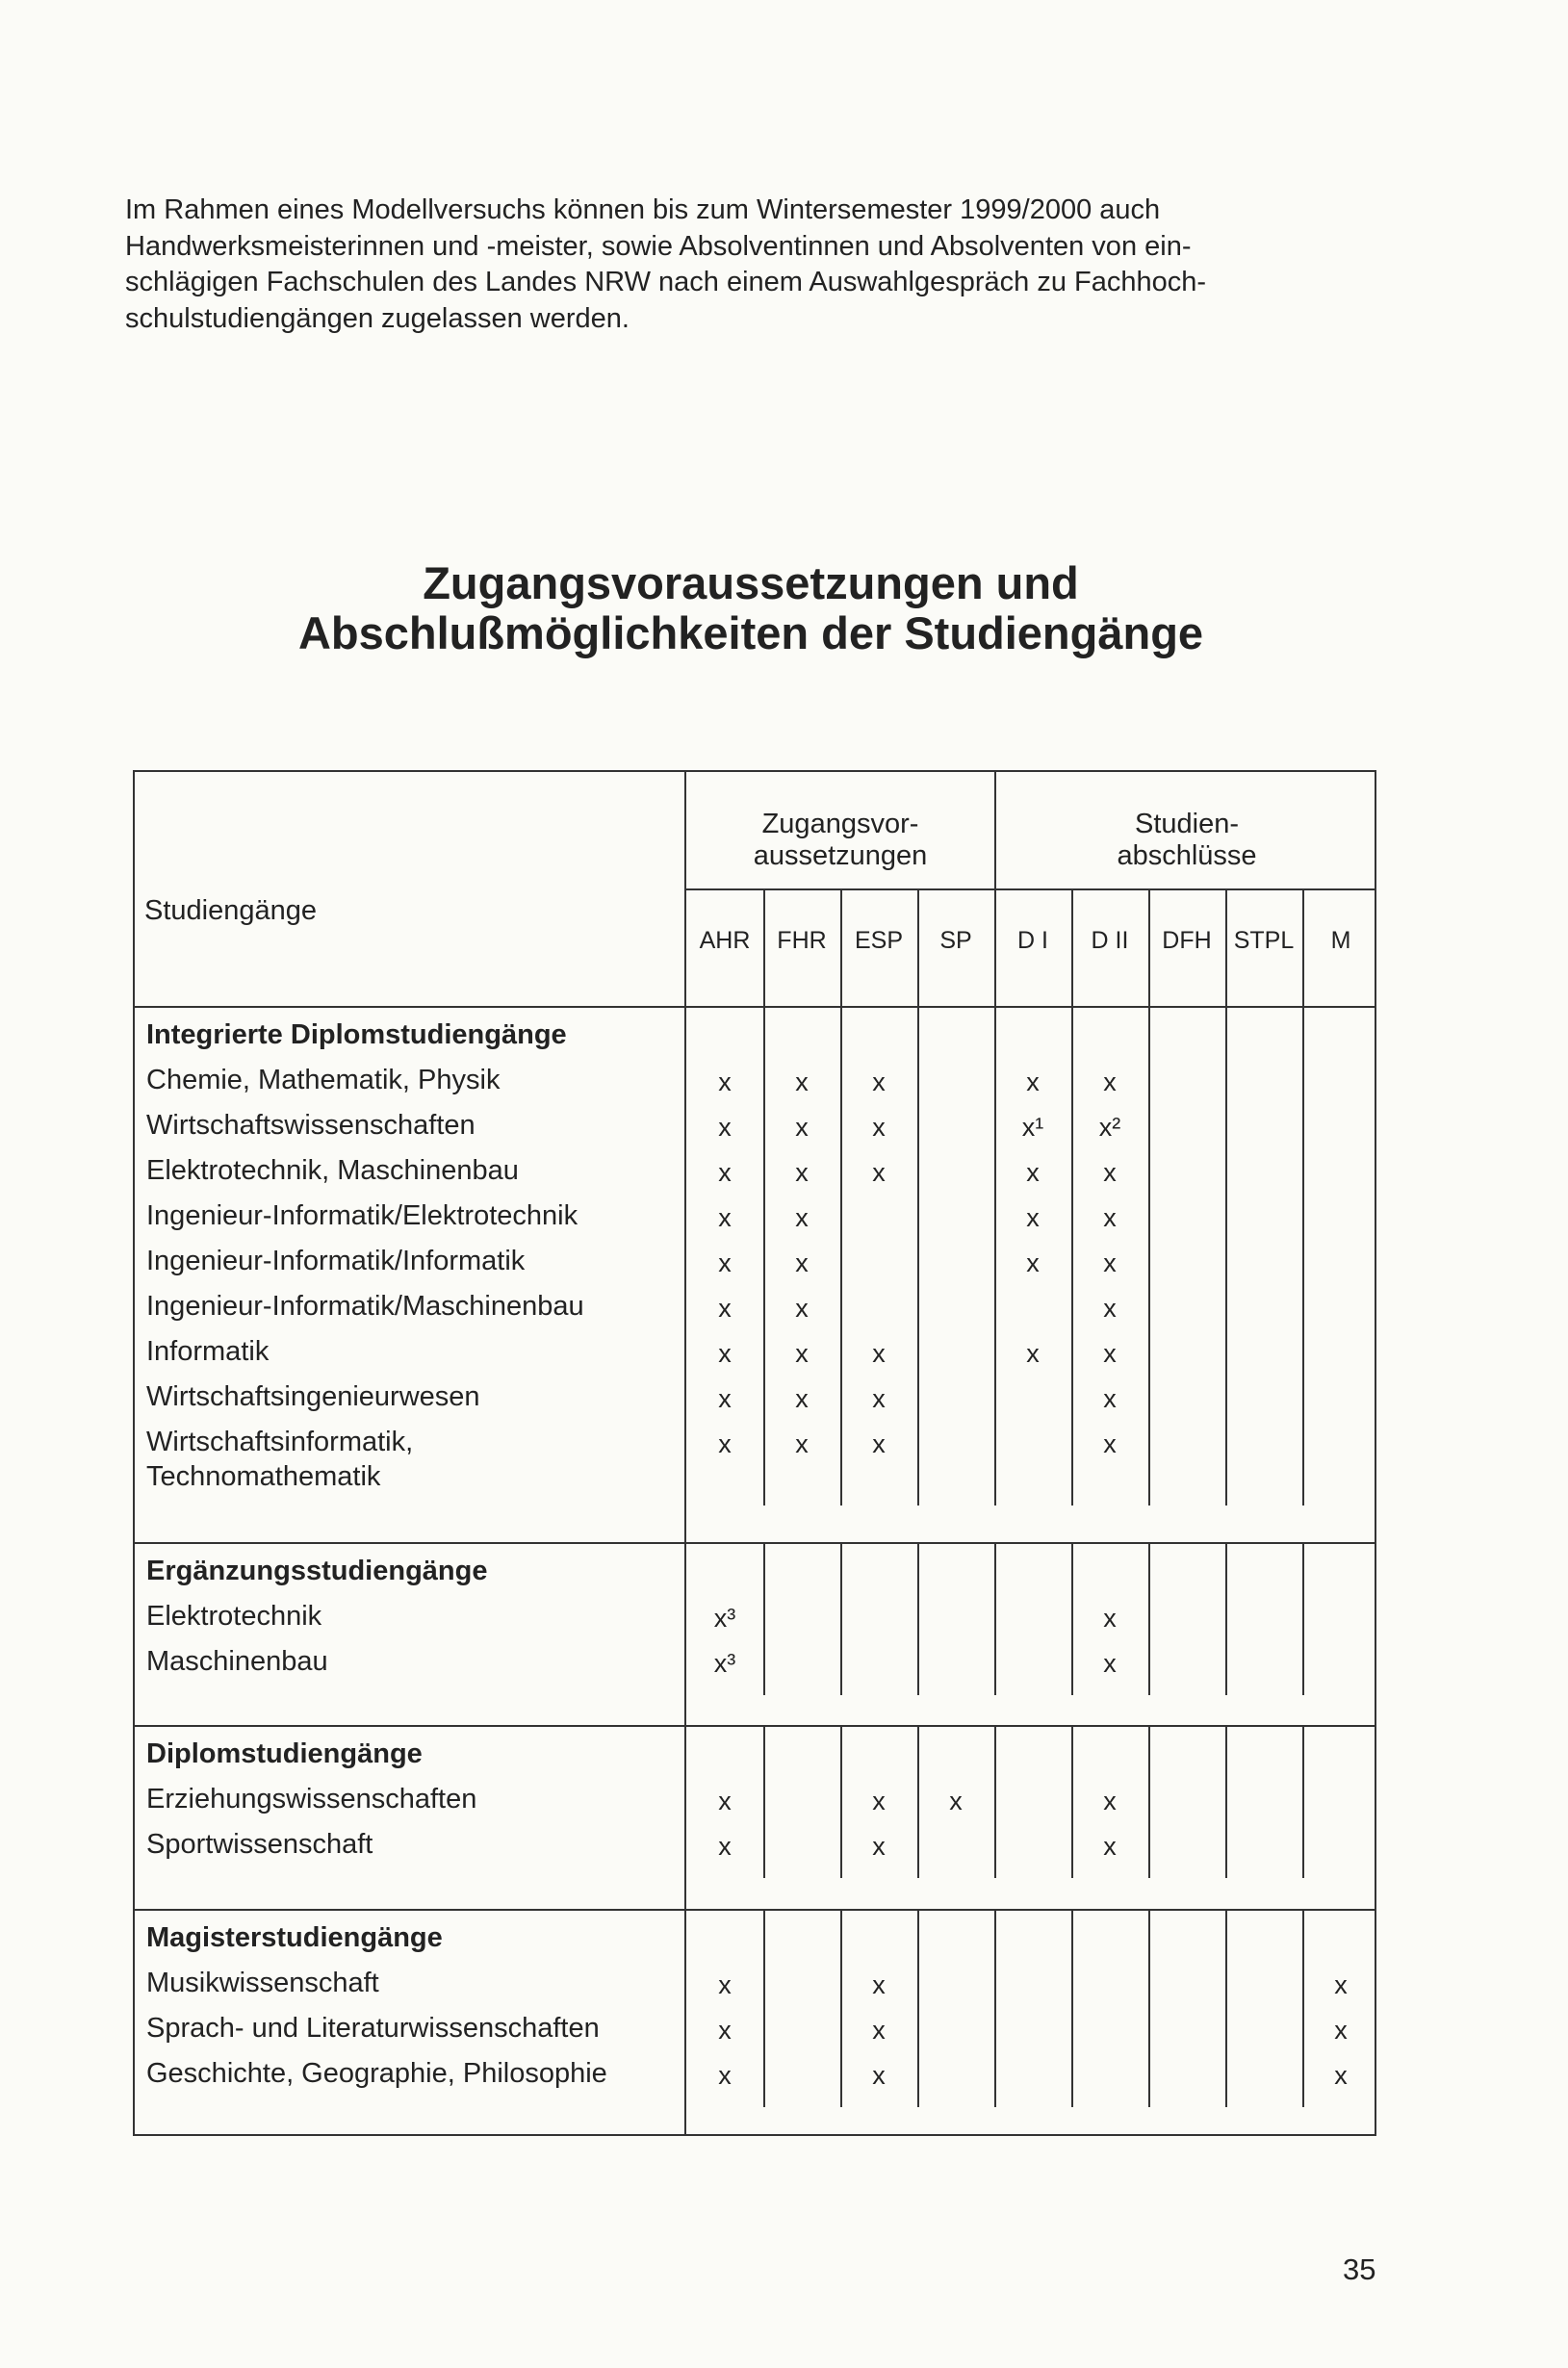  I want to click on row-header: Studiengänge, so click(230, 910).